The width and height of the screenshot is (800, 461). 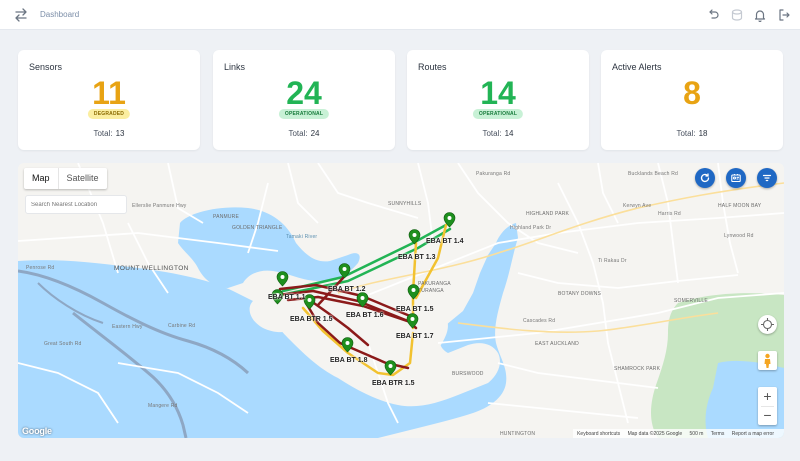 I want to click on routes-card: Routes 14 OPERATIONAL Total: 14, so click(x=498, y=100).